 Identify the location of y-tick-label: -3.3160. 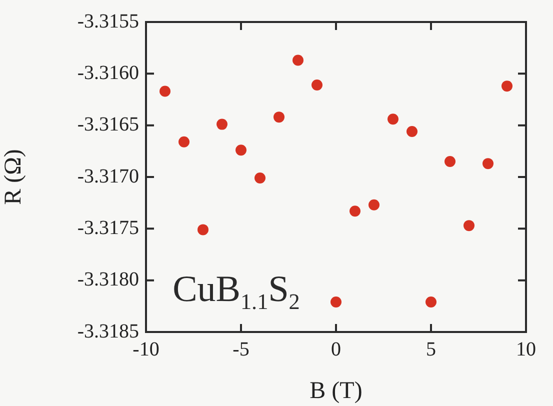
(108, 73).